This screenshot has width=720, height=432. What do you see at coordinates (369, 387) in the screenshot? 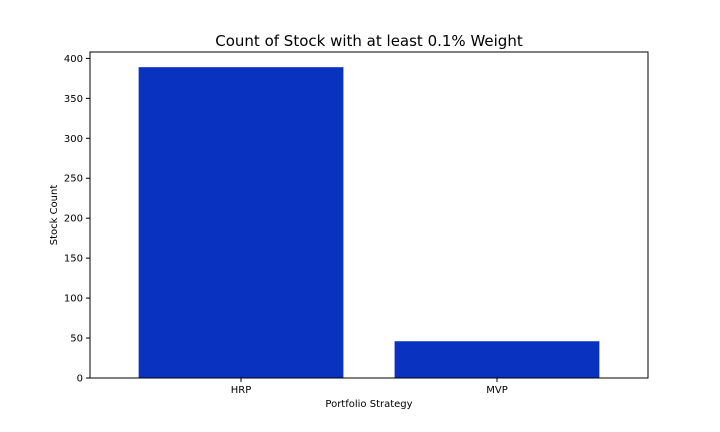
I see `x-axis-ticks: HRP MVP` at bounding box center [369, 387].